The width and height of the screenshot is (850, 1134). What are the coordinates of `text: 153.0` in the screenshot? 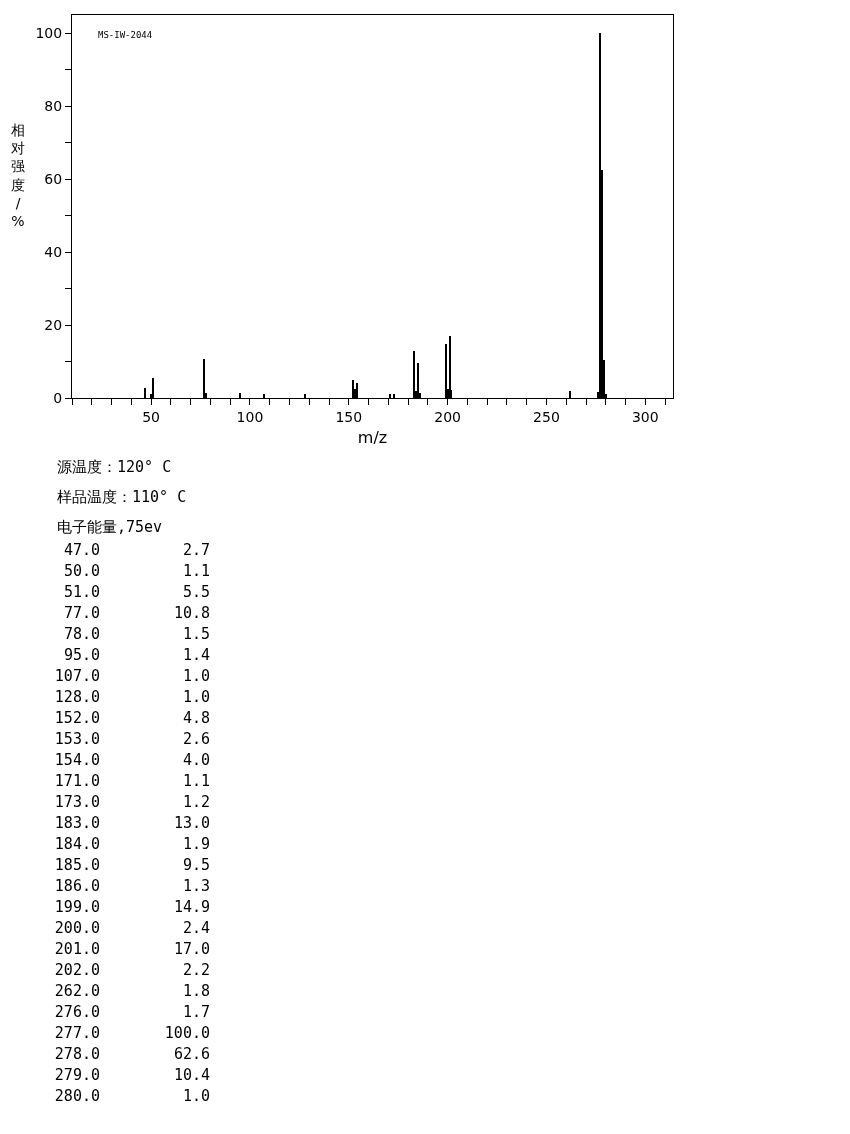 It's located at (76, 739).